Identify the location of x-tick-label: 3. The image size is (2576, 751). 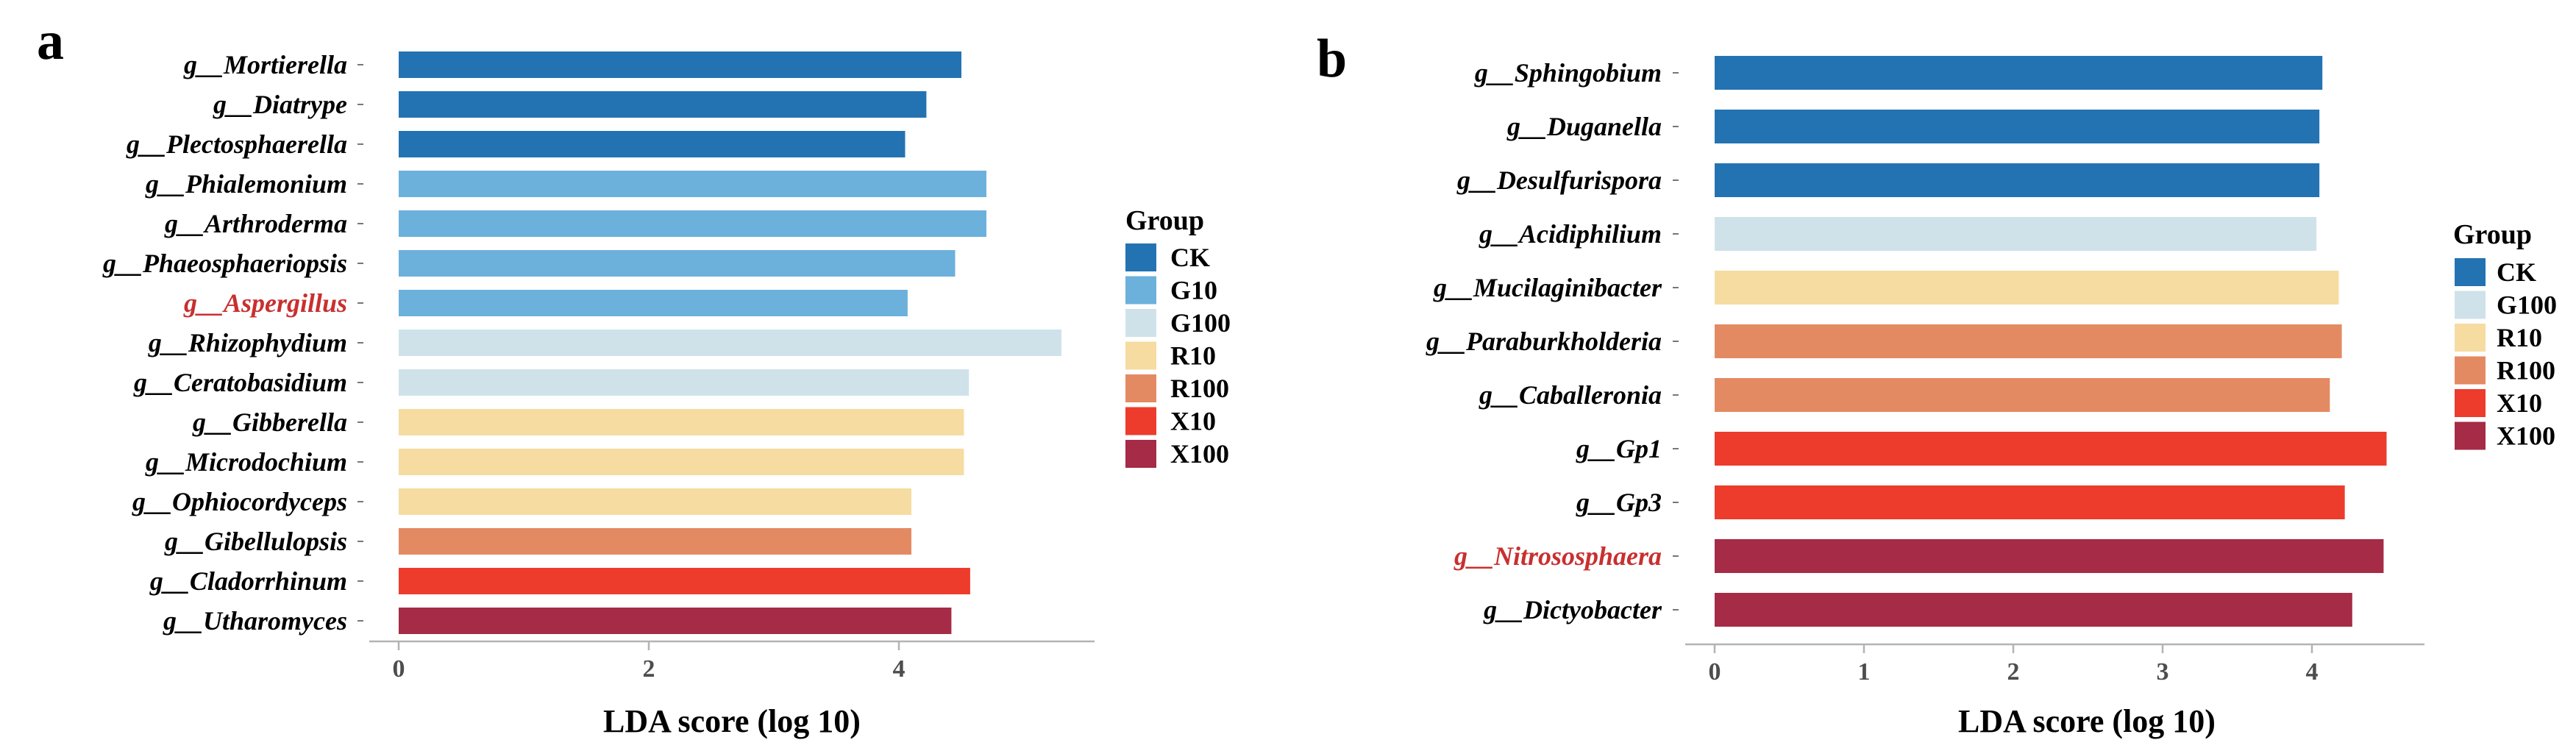
(2163, 672).